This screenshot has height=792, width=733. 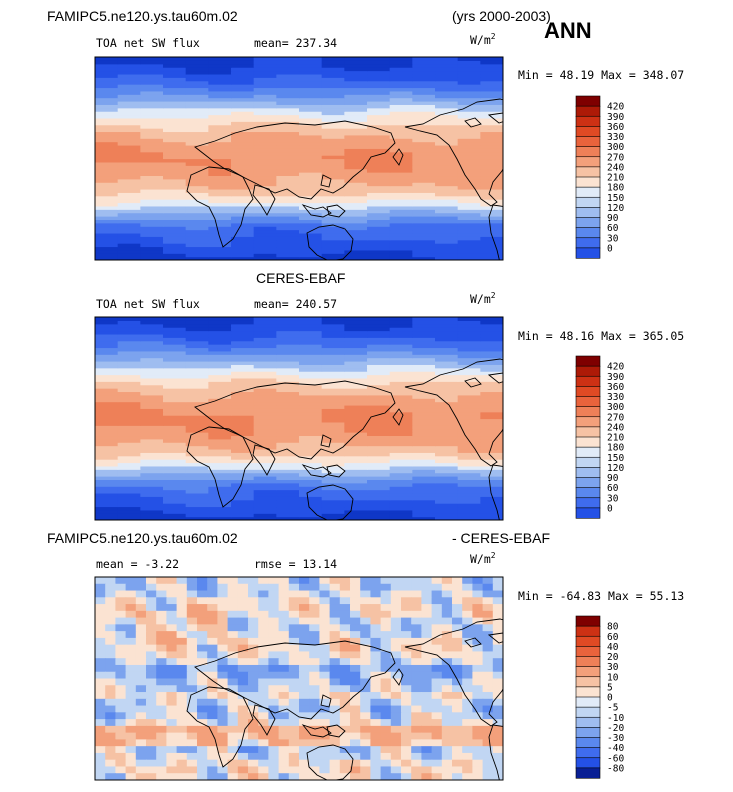 What do you see at coordinates (615, 198) in the screenshot?
I see `colorbar-tick-label: 150` at bounding box center [615, 198].